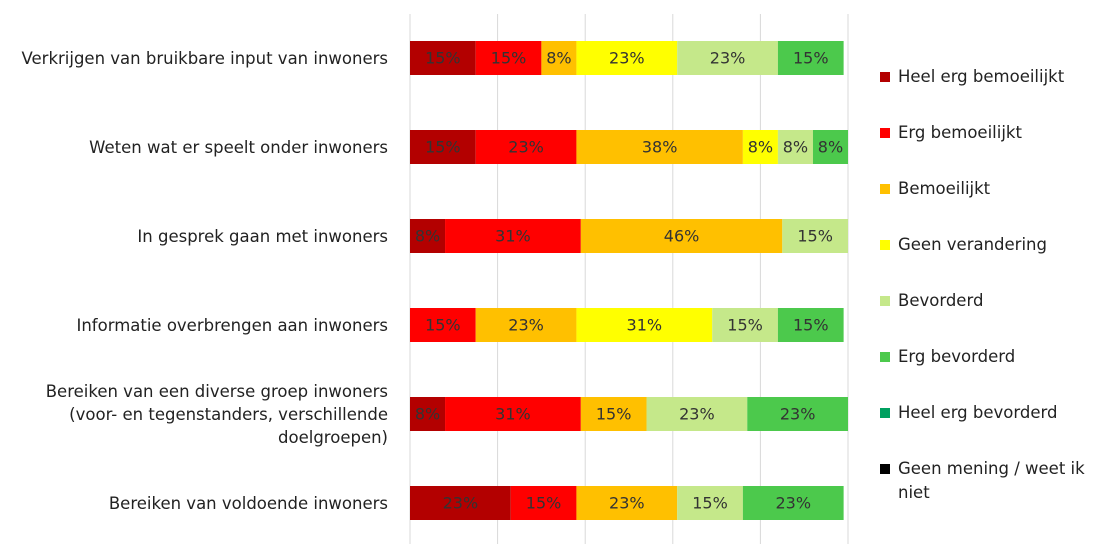 The image size is (1093, 544). Describe the element at coordinates (957, 356) in the screenshot. I see `legend-label: Erg bevorderd` at that location.